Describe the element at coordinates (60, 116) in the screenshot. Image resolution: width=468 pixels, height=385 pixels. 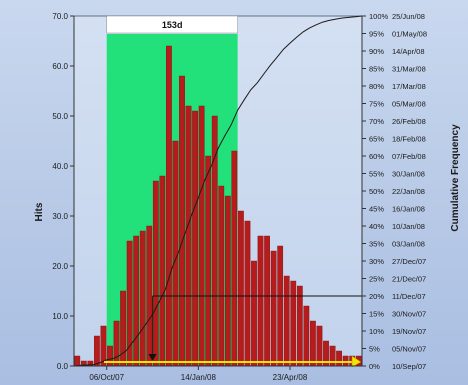
I see `y-tick-label: 50.0` at that location.